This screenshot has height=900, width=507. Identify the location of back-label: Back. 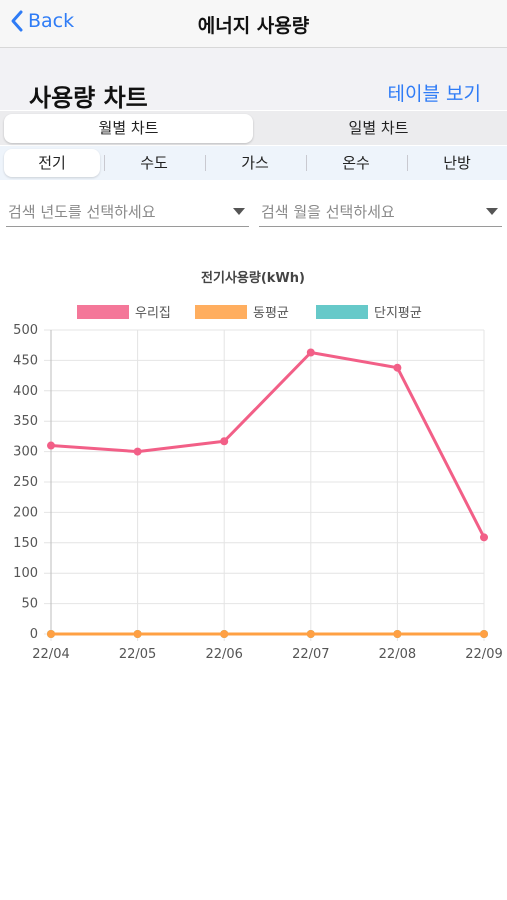
(51, 21).